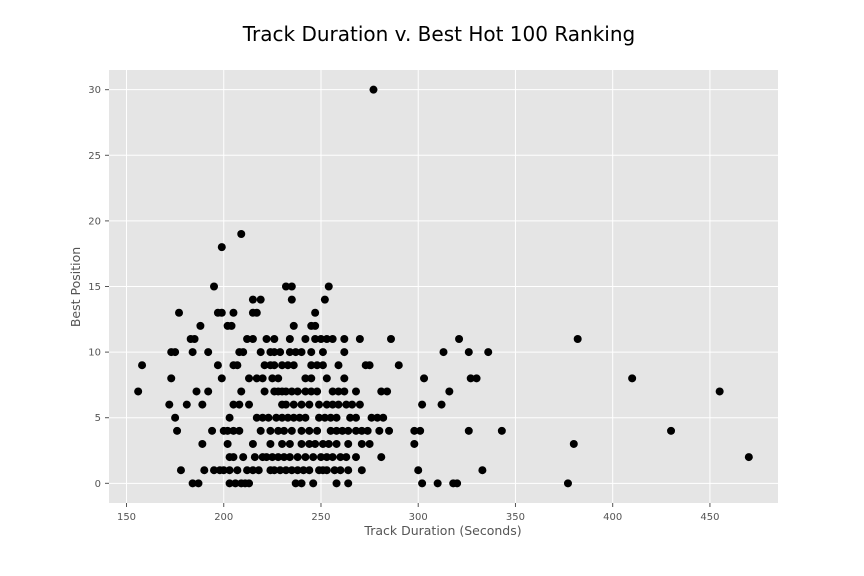 The width and height of the screenshot is (864, 576). Describe the element at coordinates (126, 517) in the screenshot. I see `x-tick-label: 150` at that location.